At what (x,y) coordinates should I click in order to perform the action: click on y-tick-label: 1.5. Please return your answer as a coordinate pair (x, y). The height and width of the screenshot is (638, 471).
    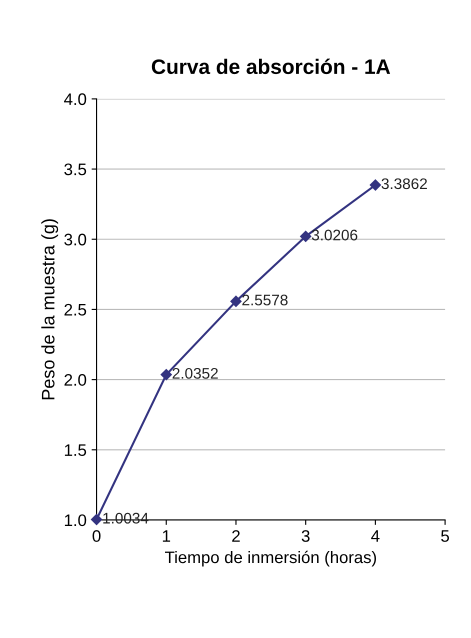
    Looking at the image, I should click on (75, 450).